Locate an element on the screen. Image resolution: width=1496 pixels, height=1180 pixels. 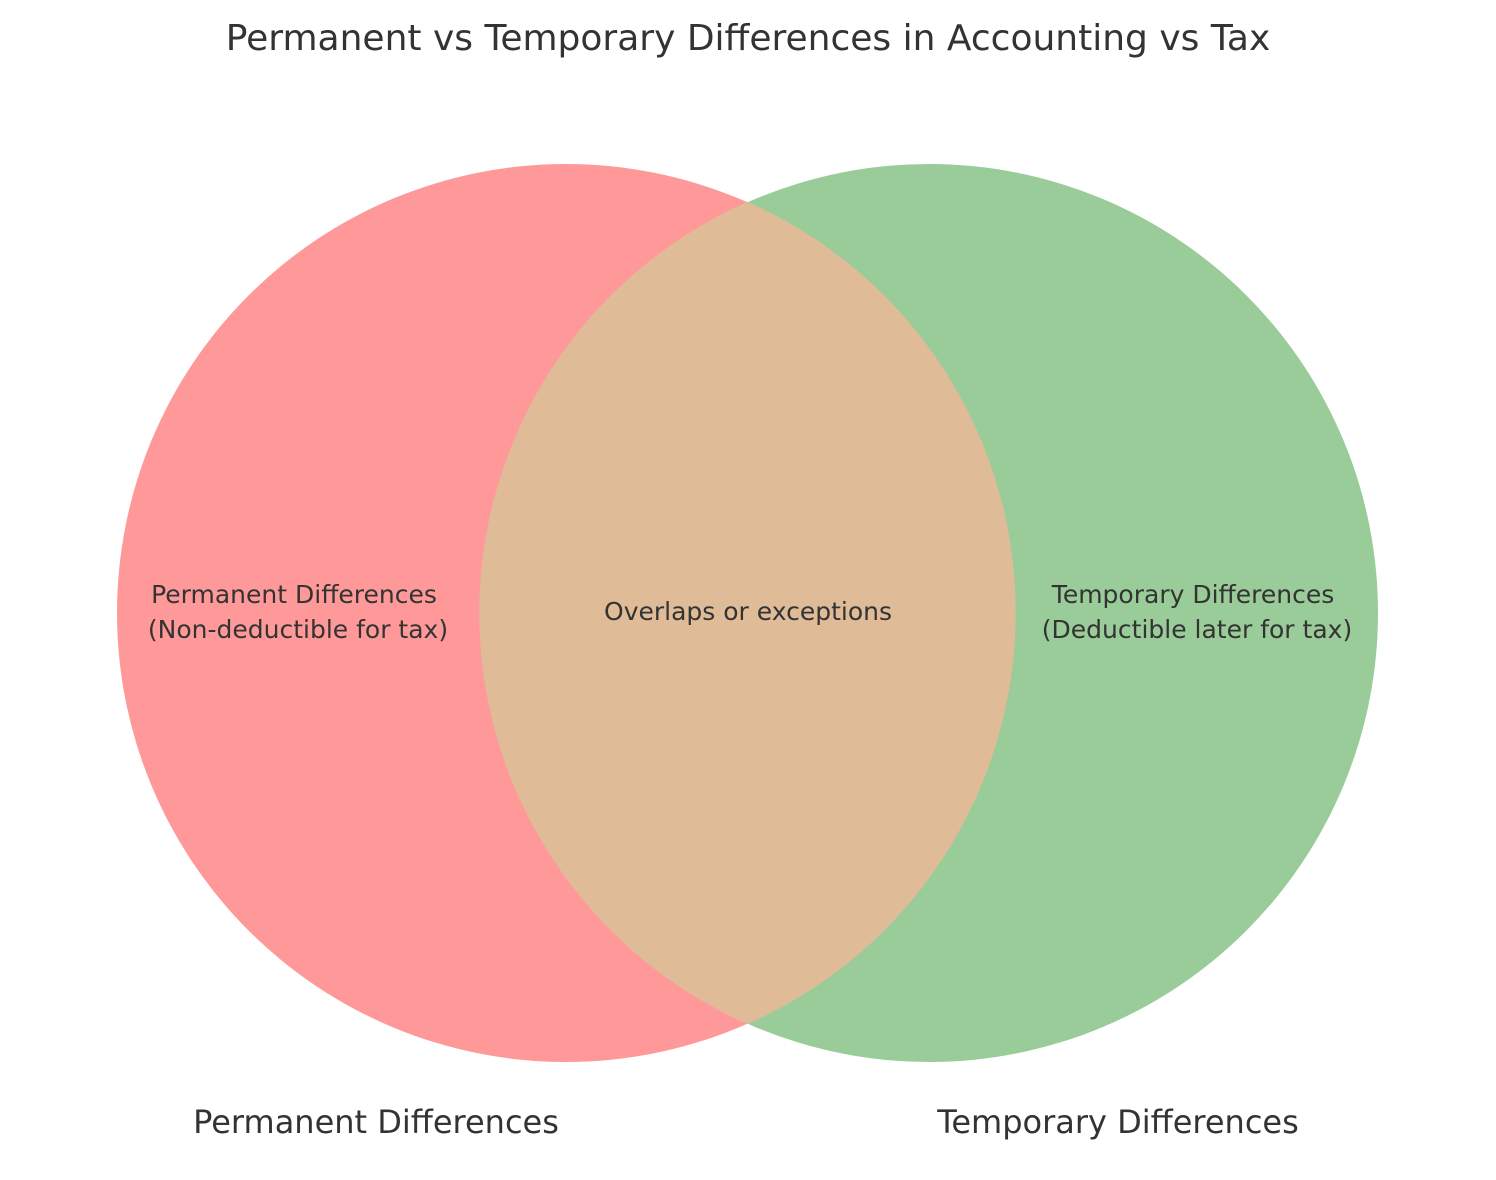
left-region-line-1: Permanent Differences is located at coordinates (294, 594).